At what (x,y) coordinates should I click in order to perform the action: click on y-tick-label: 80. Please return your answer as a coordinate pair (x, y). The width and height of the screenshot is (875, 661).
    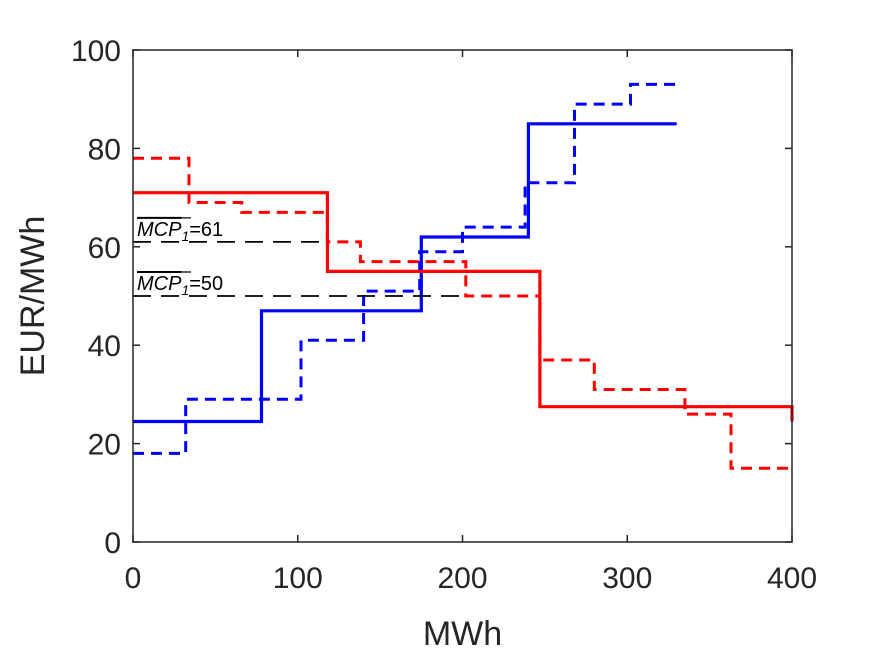
    Looking at the image, I should click on (104, 149).